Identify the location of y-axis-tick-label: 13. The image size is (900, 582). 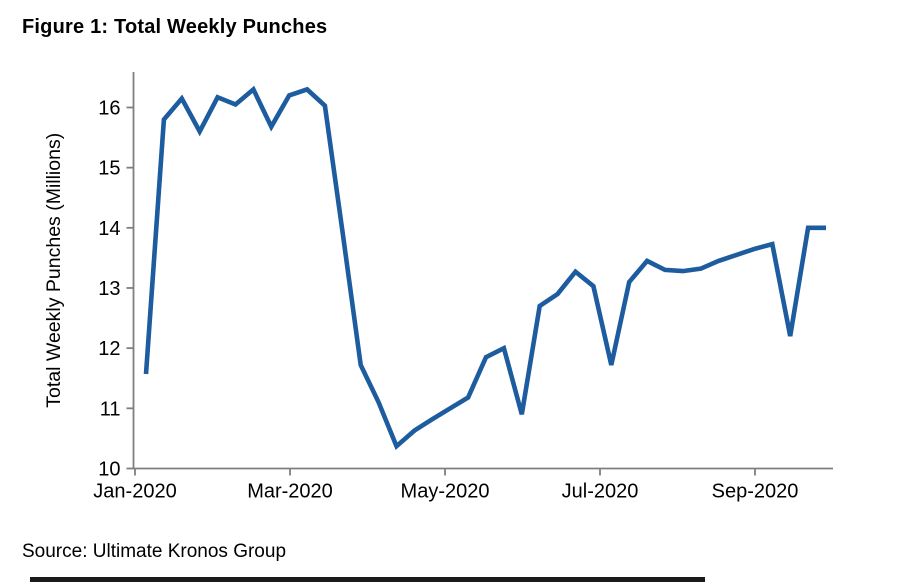
(109, 289).